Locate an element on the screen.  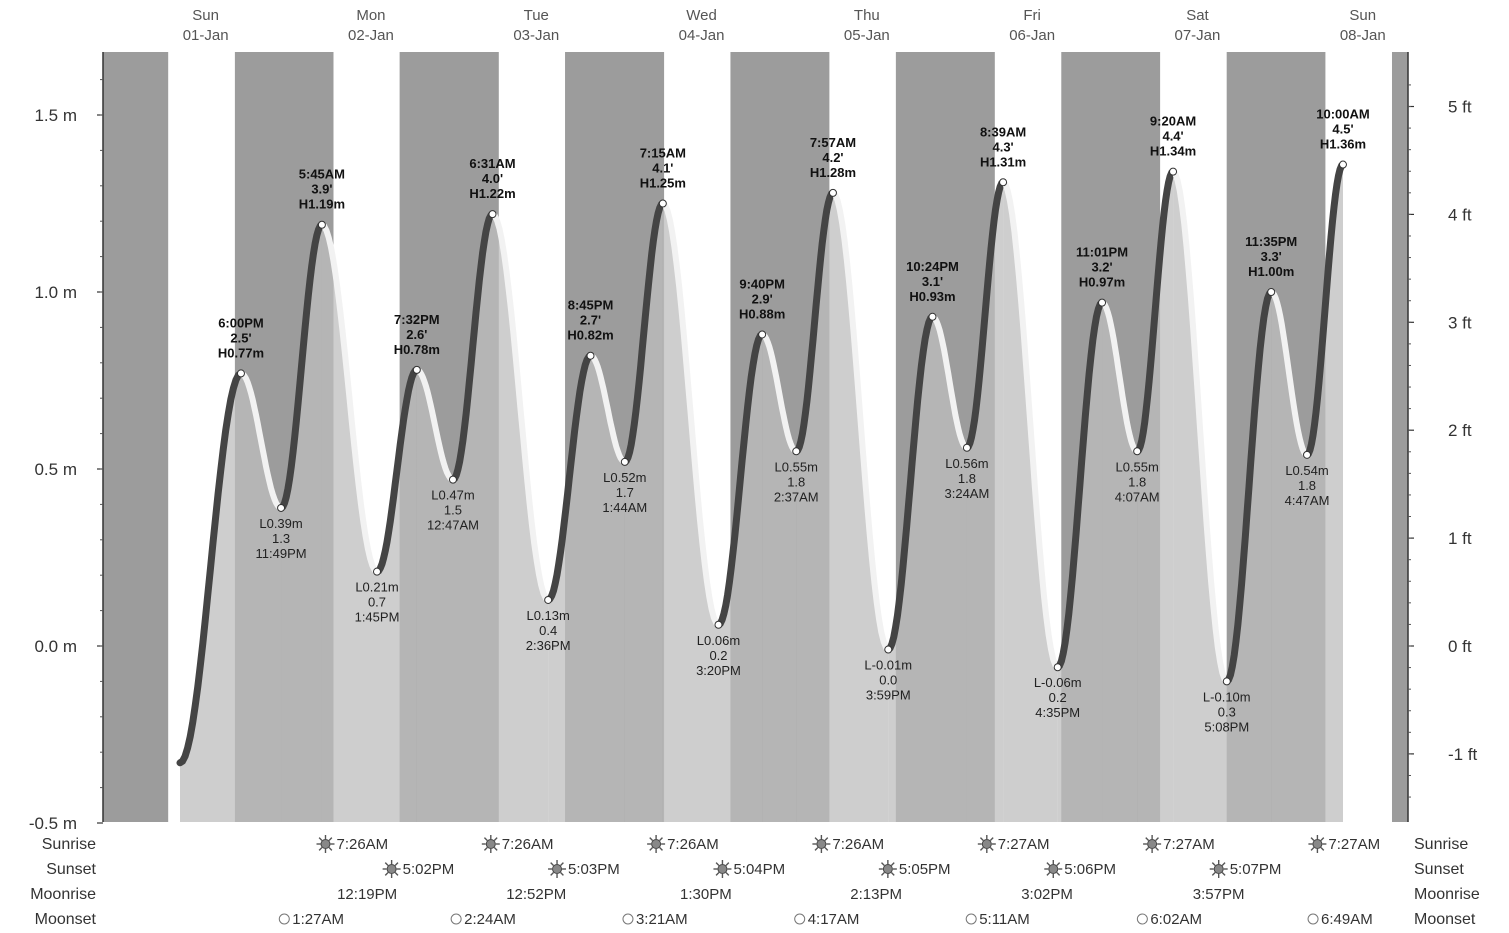
left-tick-label: 0.0 m is located at coordinates (55, 646).